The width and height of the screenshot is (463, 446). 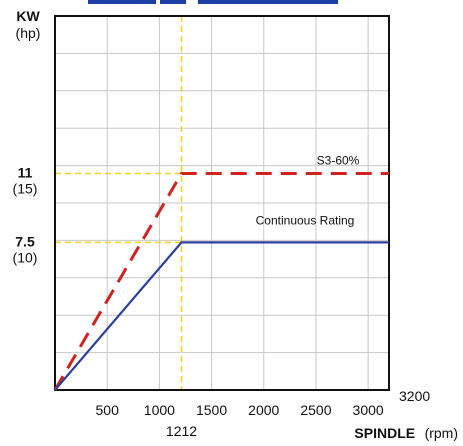 What do you see at coordinates (368, 410) in the screenshot?
I see `x-tick-label: 3000` at bounding box center [368, 410].